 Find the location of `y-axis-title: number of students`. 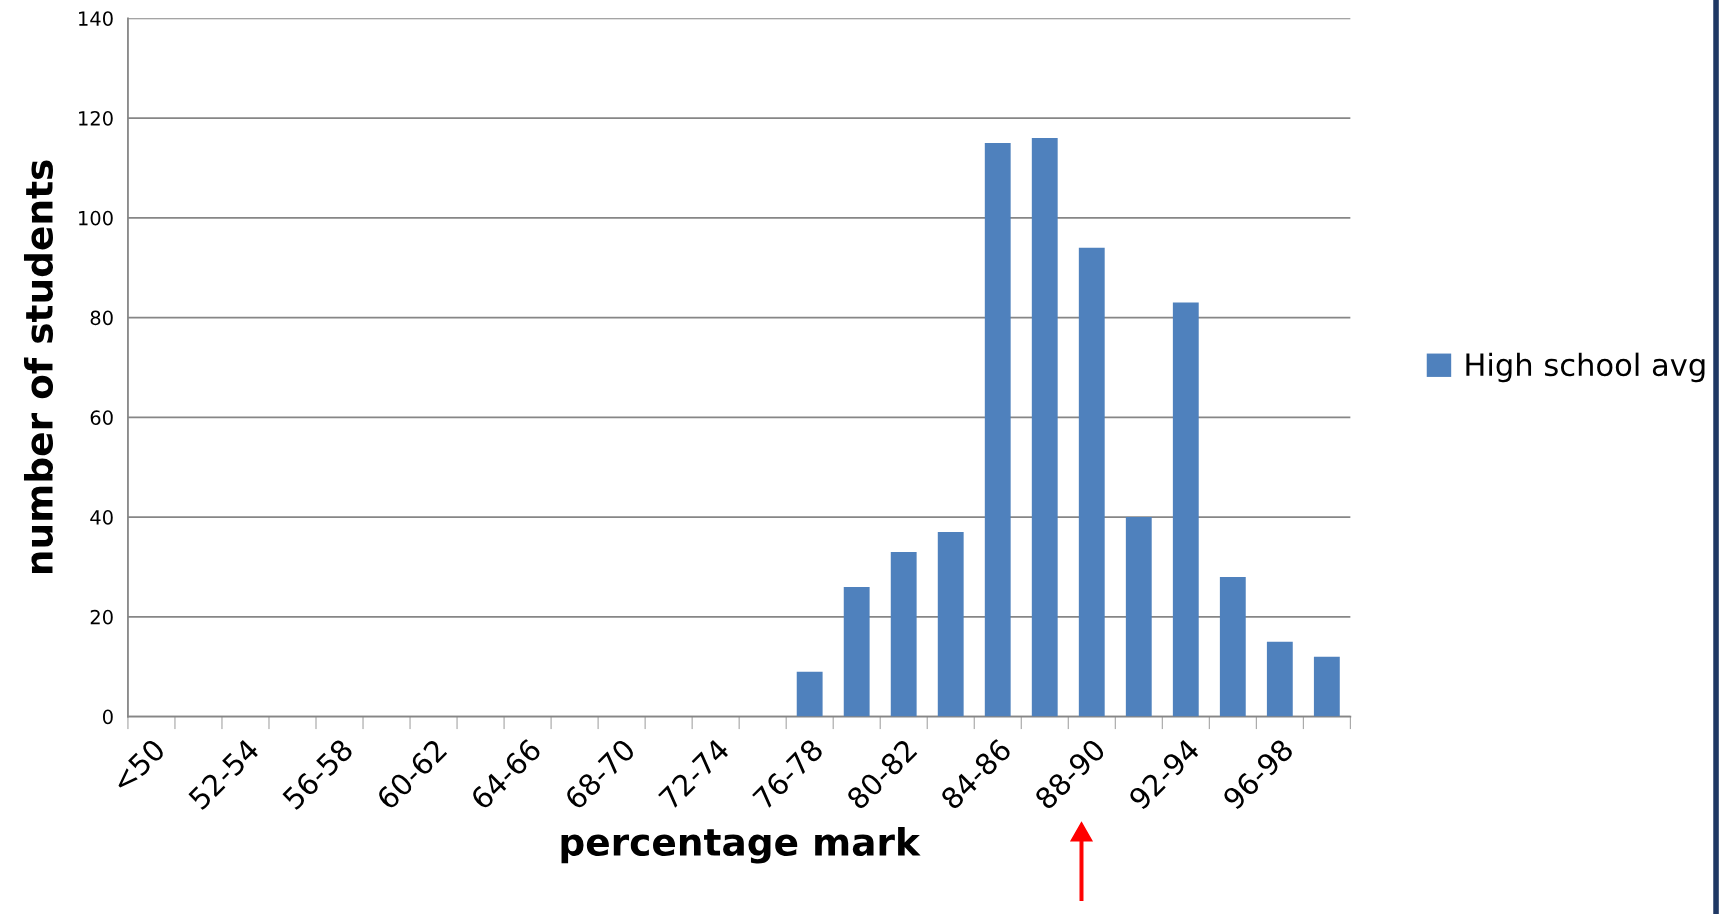

y-axis-title: number of students is located at coordinates (38, 367).